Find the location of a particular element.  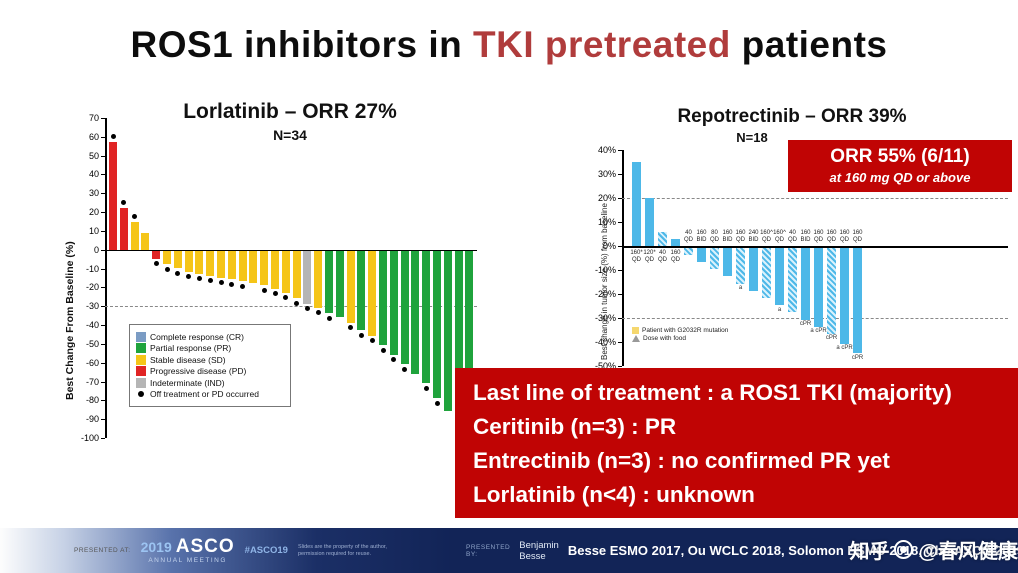

ytick-label: 70 is located at coordinates (93, 118).